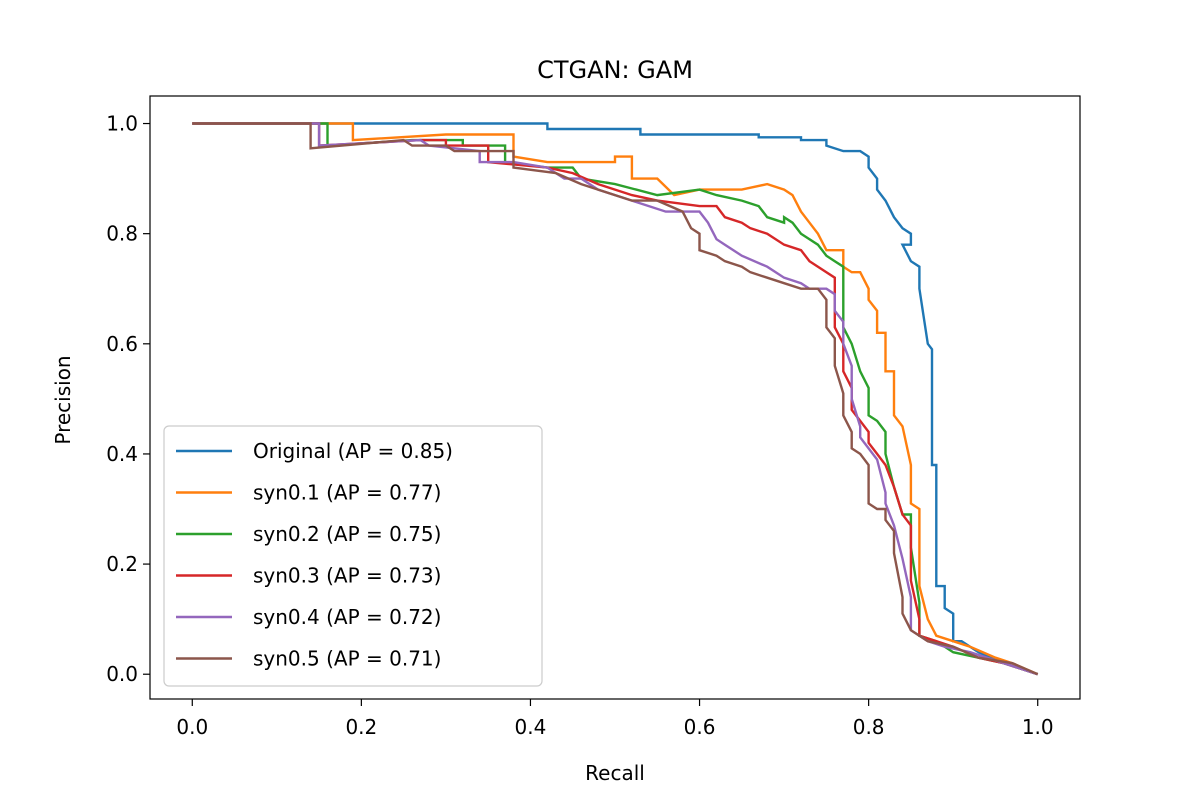 This screenshot has height=800, width=1200. I want to click on y-axis-ticks: 0.0 0.2 0.4 0.6 0.8 1.0, so click(128, 399).